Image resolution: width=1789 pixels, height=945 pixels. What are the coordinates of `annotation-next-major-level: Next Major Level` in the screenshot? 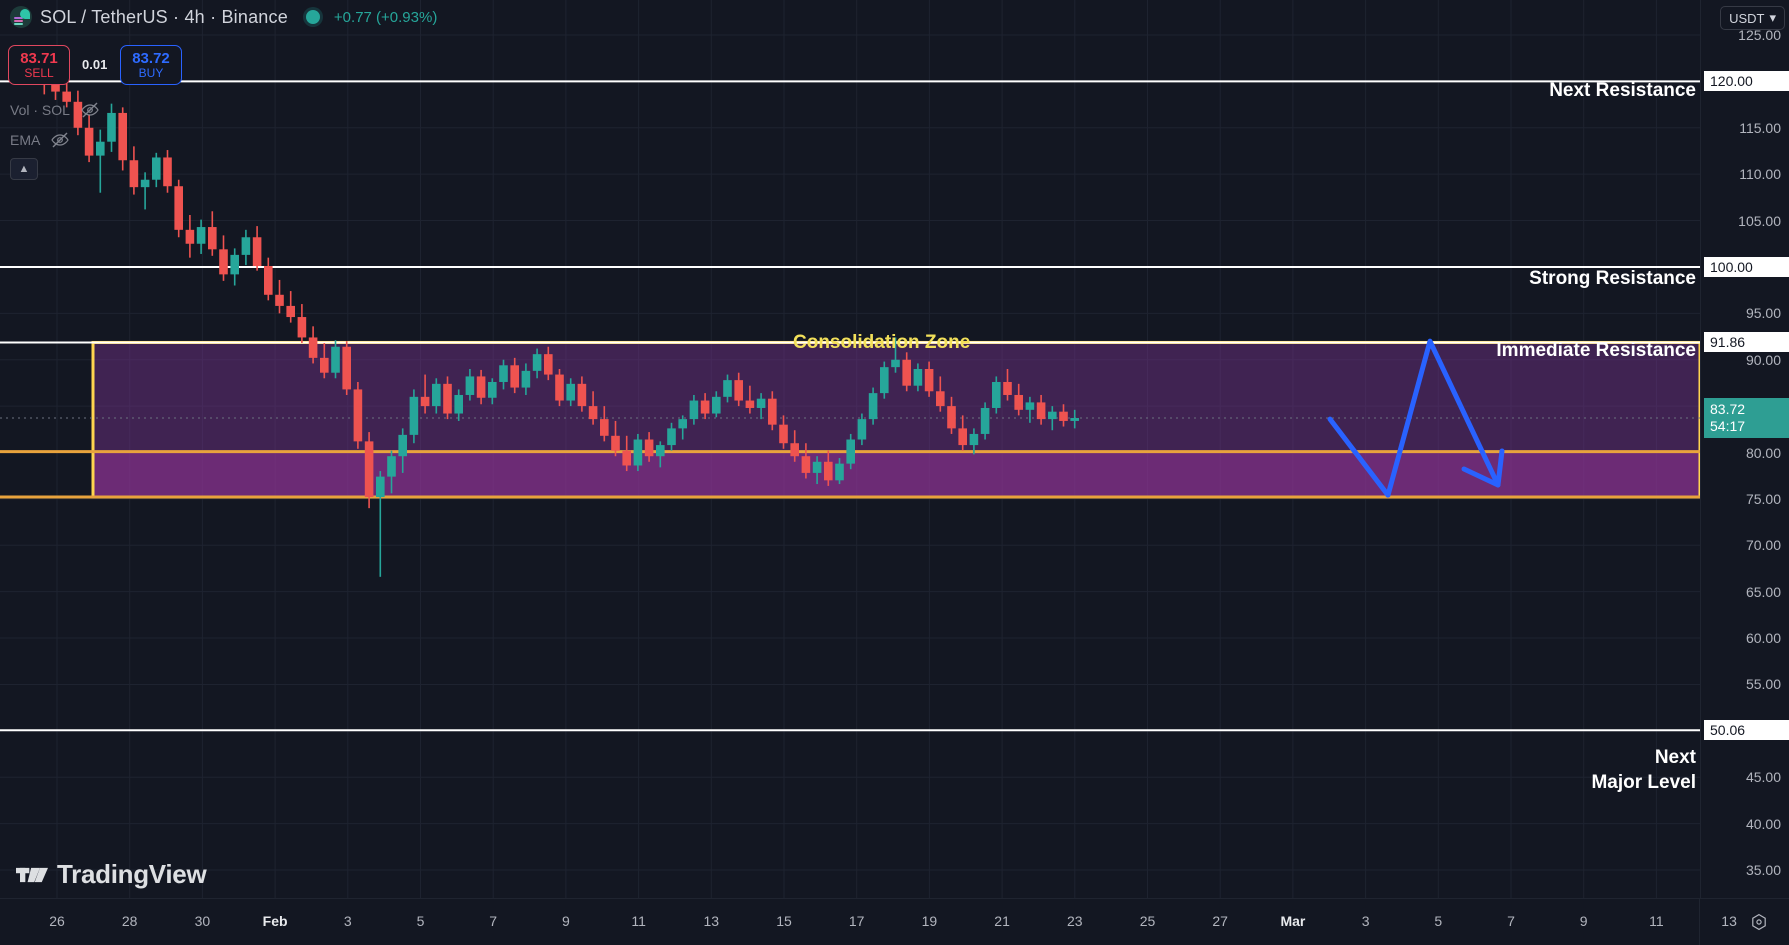 It's located at (1643, 770).